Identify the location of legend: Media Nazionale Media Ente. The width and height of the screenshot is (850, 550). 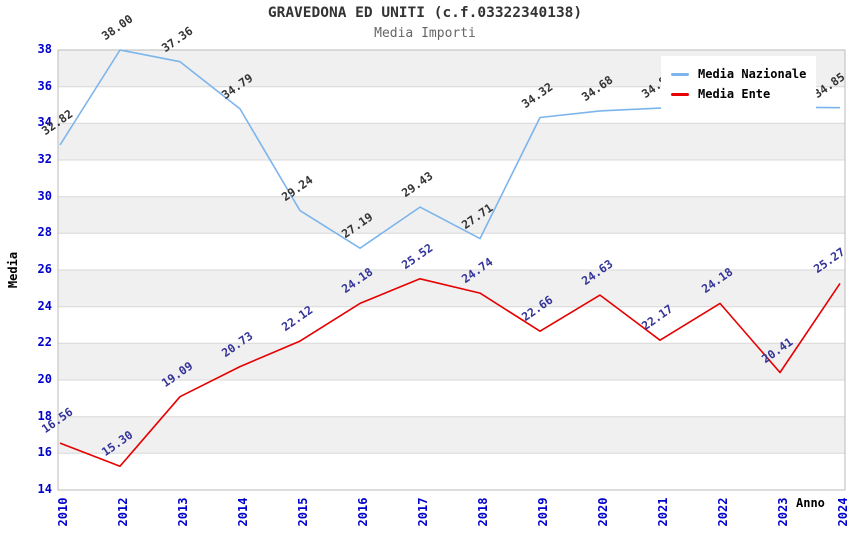
(739, 84).